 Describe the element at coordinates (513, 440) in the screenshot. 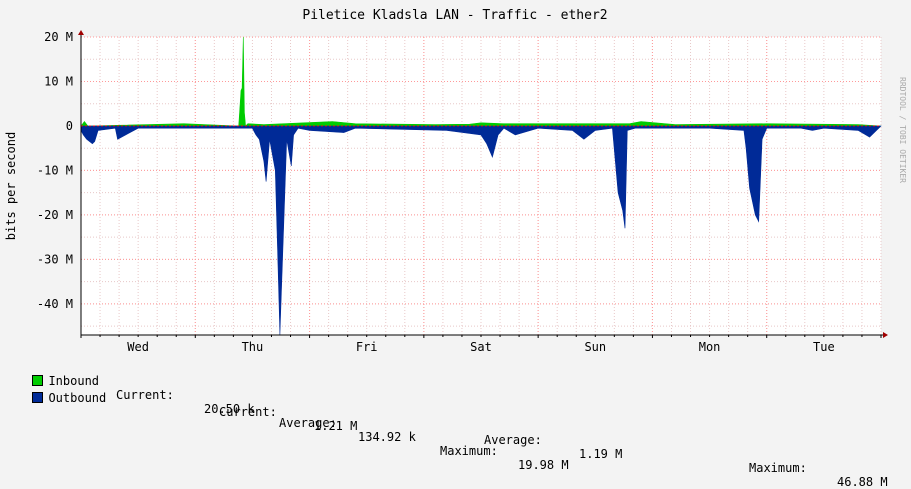

I see `legend-average-label: Average:` at that location.